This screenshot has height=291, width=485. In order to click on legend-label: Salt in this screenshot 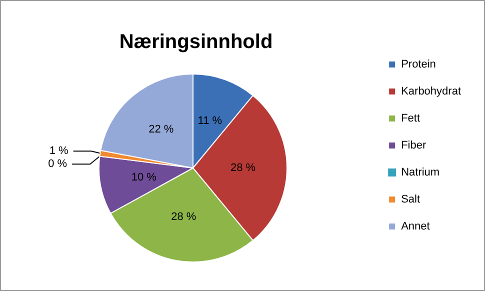, I will do `click(410, 200)`.